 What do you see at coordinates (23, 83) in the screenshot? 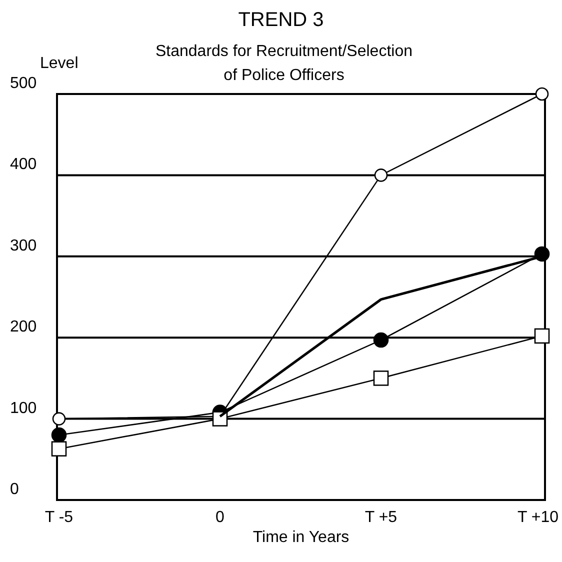
I see `y-tick-label: 500` at bounding box center [23, 83].